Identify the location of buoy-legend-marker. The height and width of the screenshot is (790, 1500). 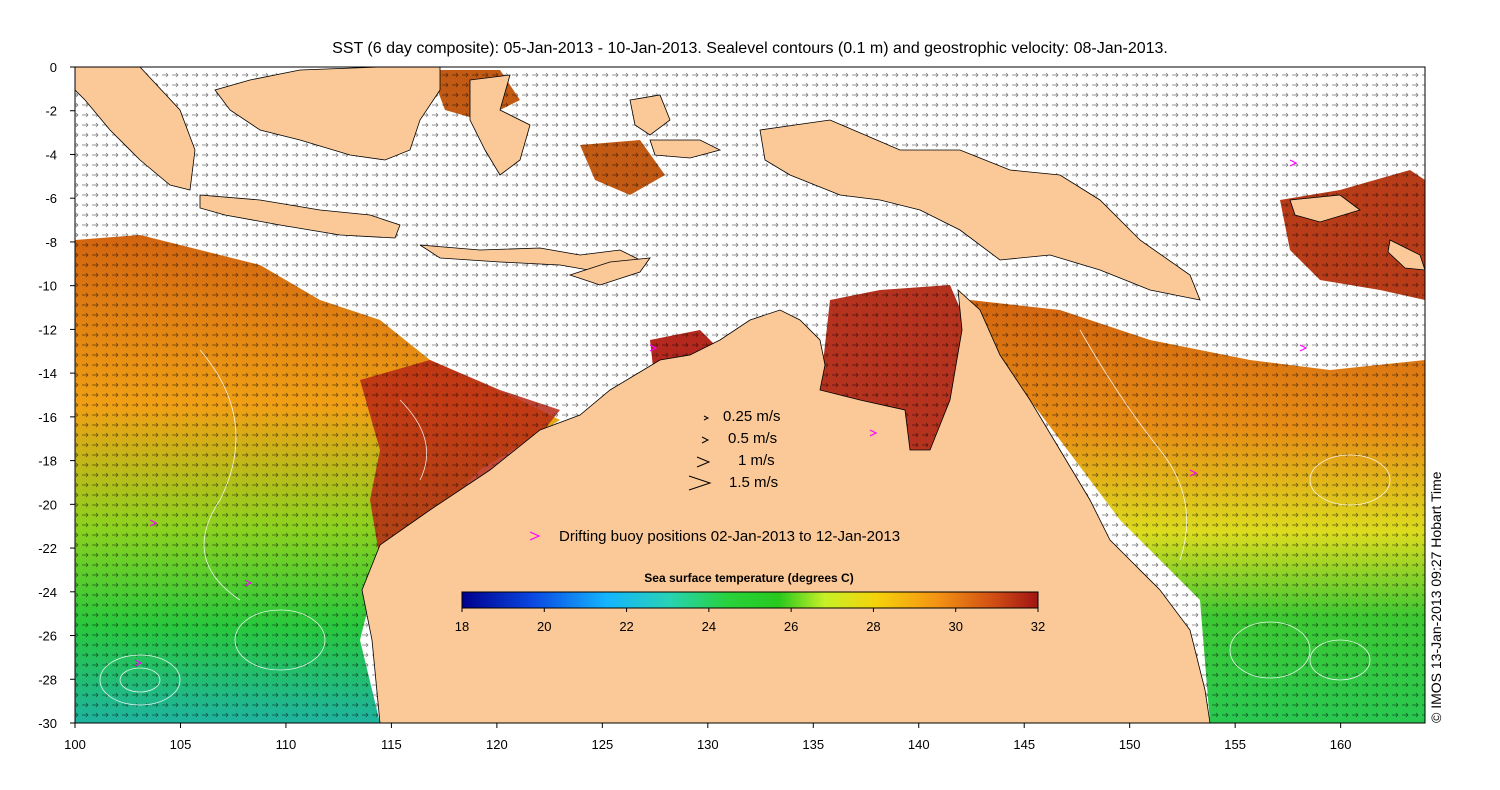
(535, 536).